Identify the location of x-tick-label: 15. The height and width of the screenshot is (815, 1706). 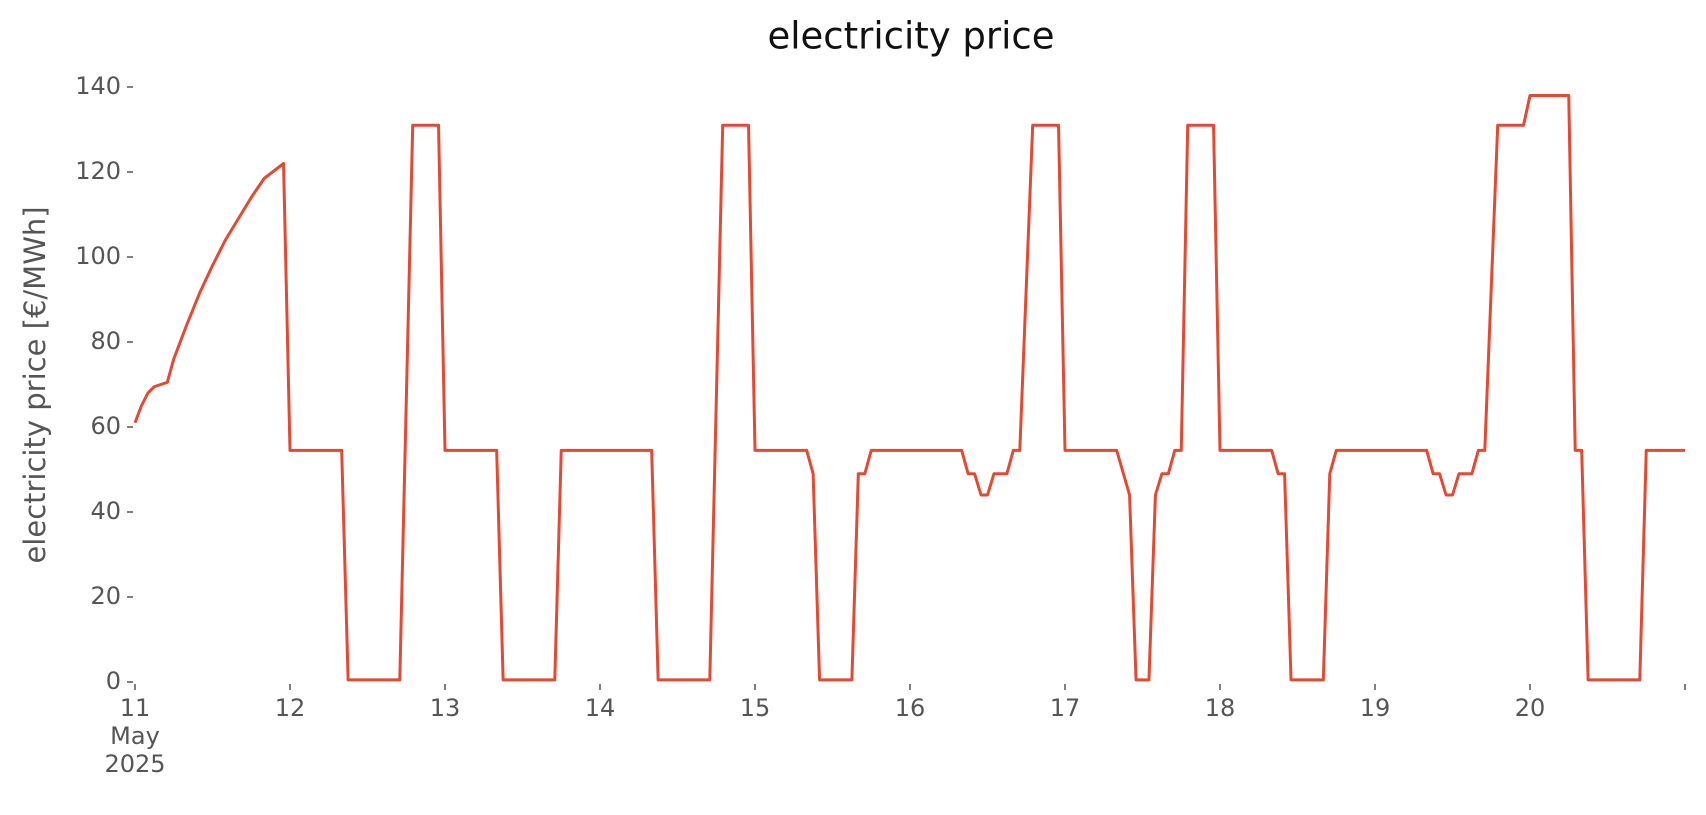
(755, 708).